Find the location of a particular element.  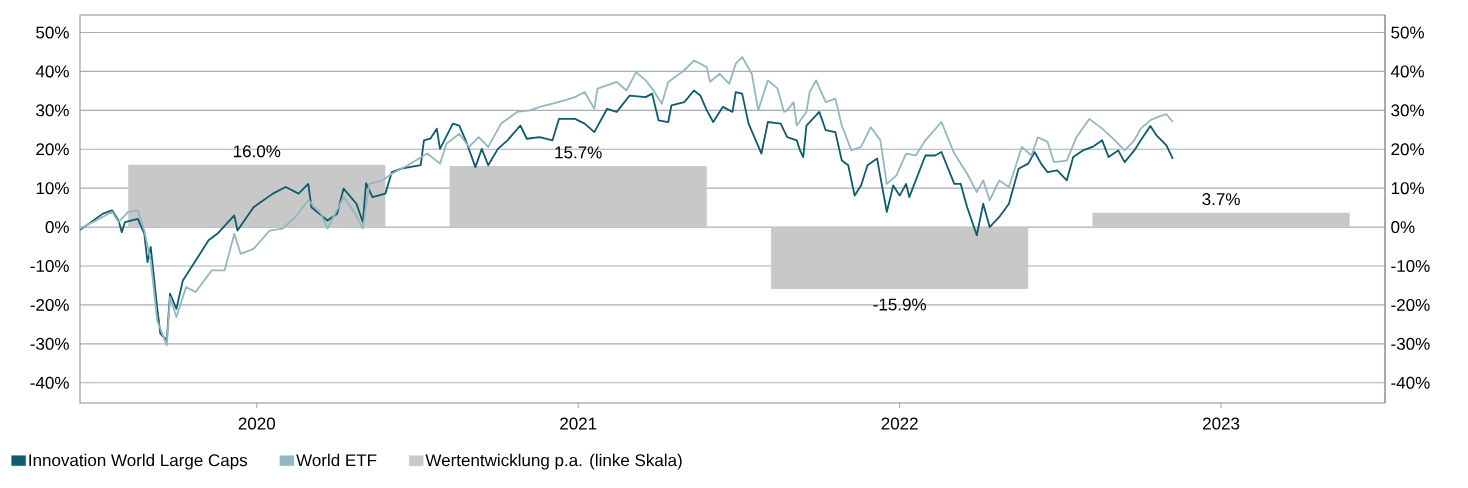

y2-tick-label: -40% is located at coordinates (1410, 382).